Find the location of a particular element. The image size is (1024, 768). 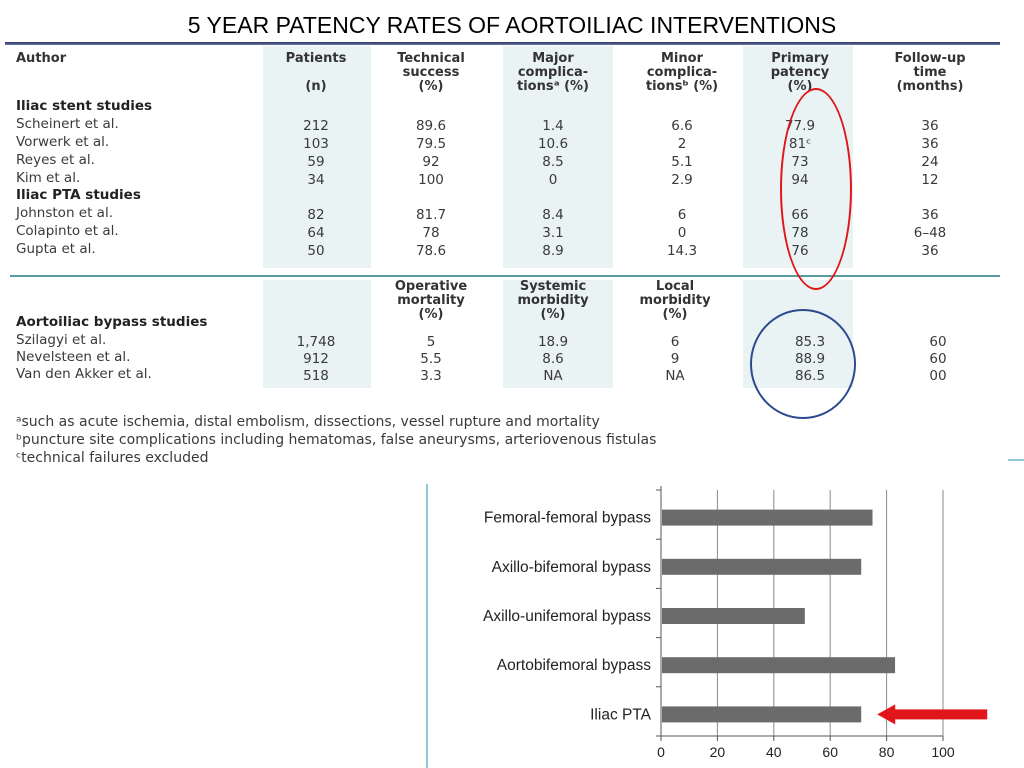

row-patients: 64 is located at coordinates (316, 233).